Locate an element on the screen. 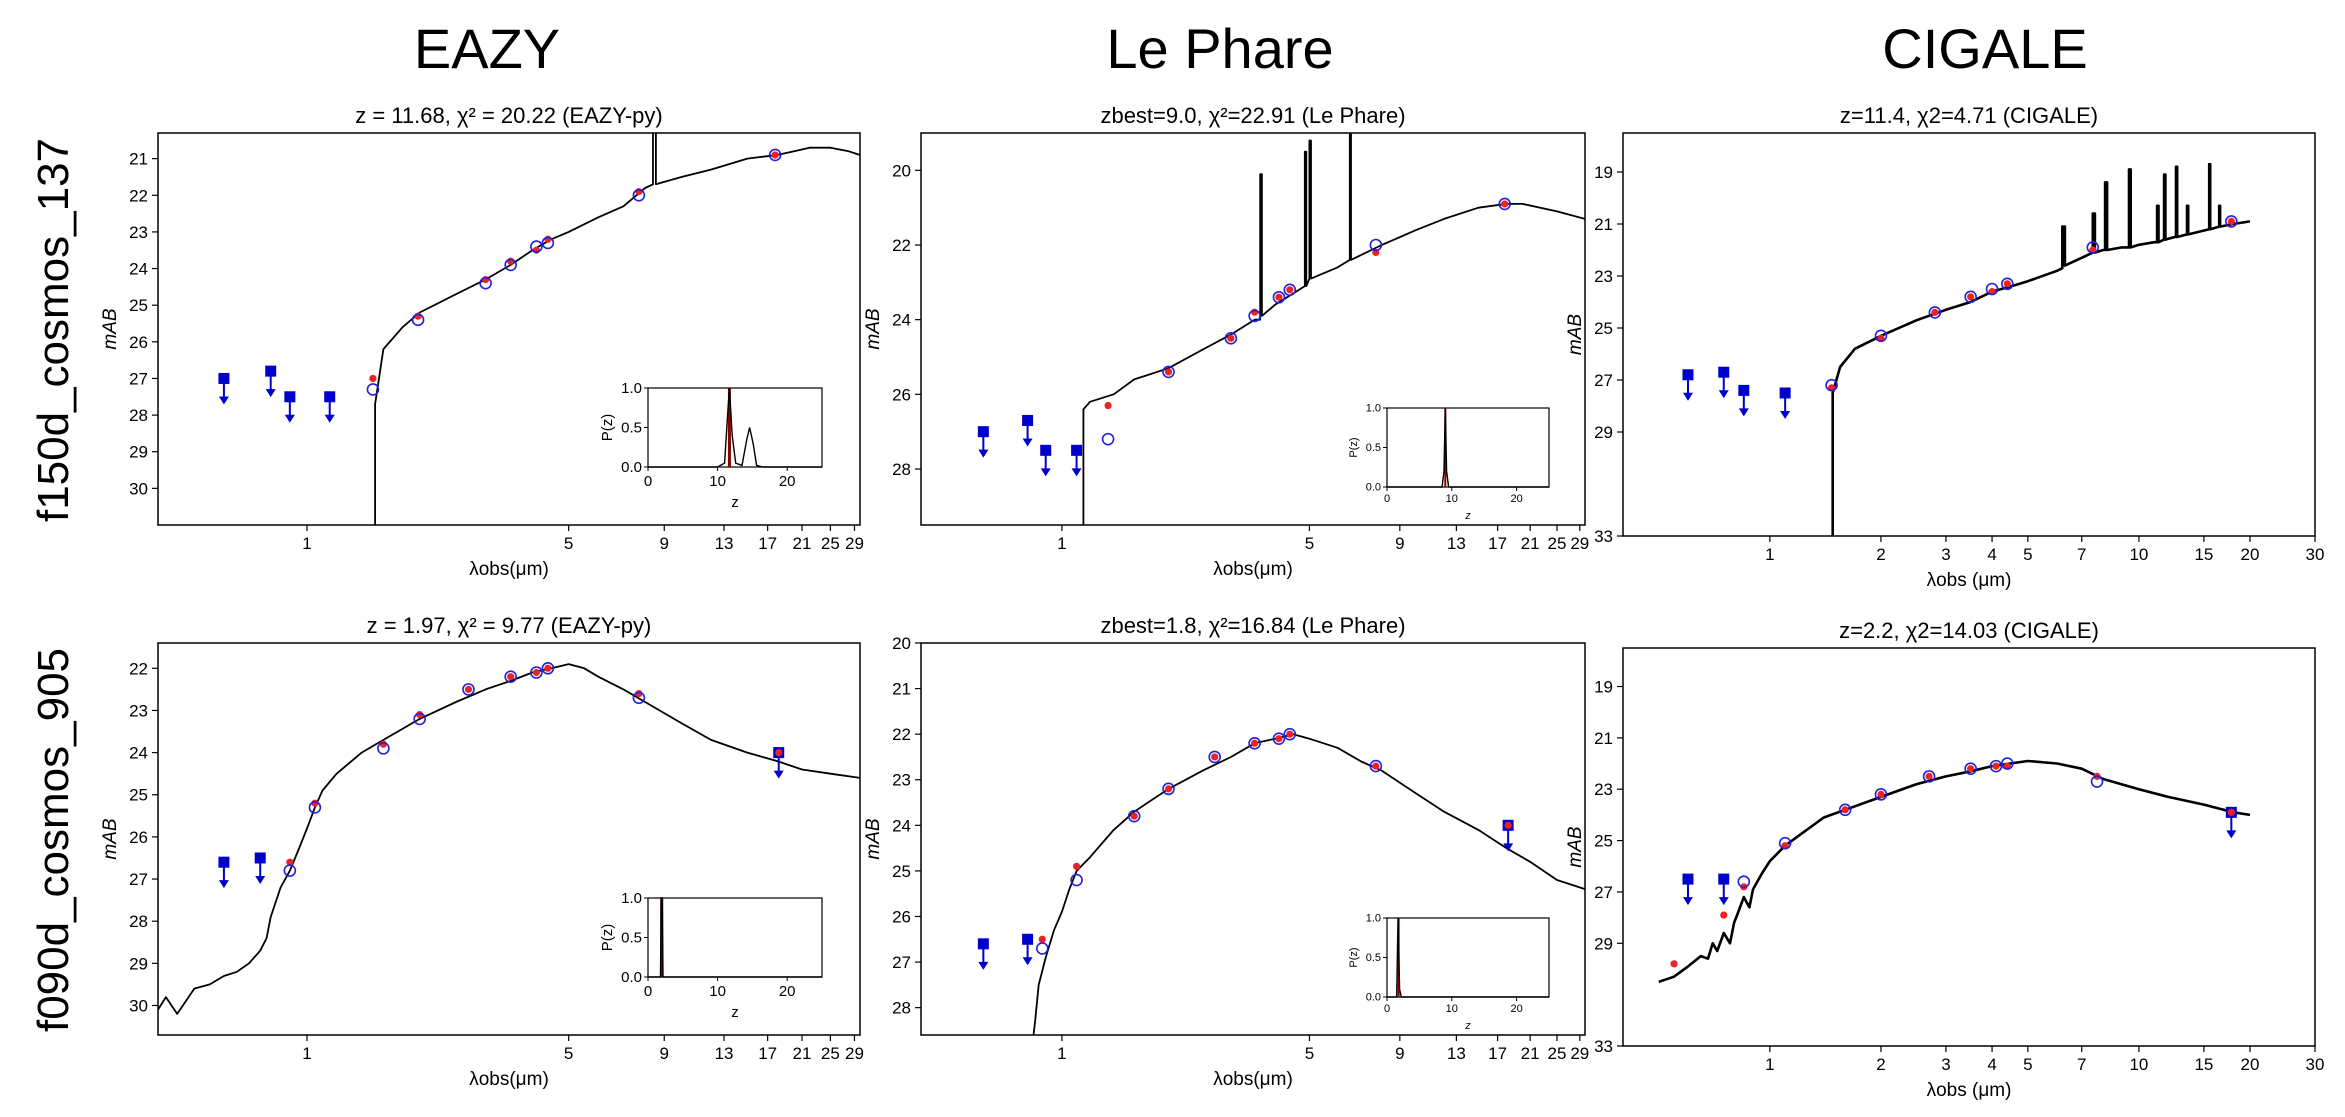 The width and height of the screenshot is (2345, 1117). y-tick-label: 27 is located at coordinates (138, 879).